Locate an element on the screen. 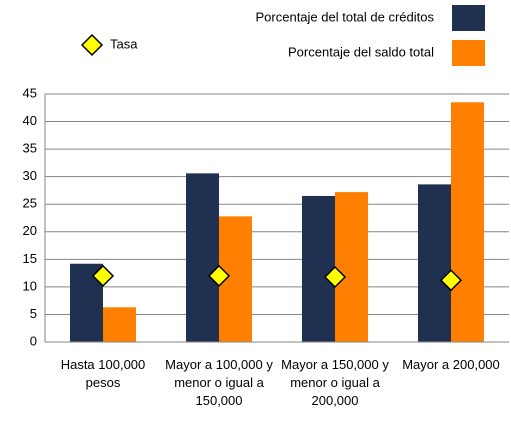 The width and height of the screenshot is (511, 444). legend-label: Porcentaje del saldo total is located at coordinates (361, 51).